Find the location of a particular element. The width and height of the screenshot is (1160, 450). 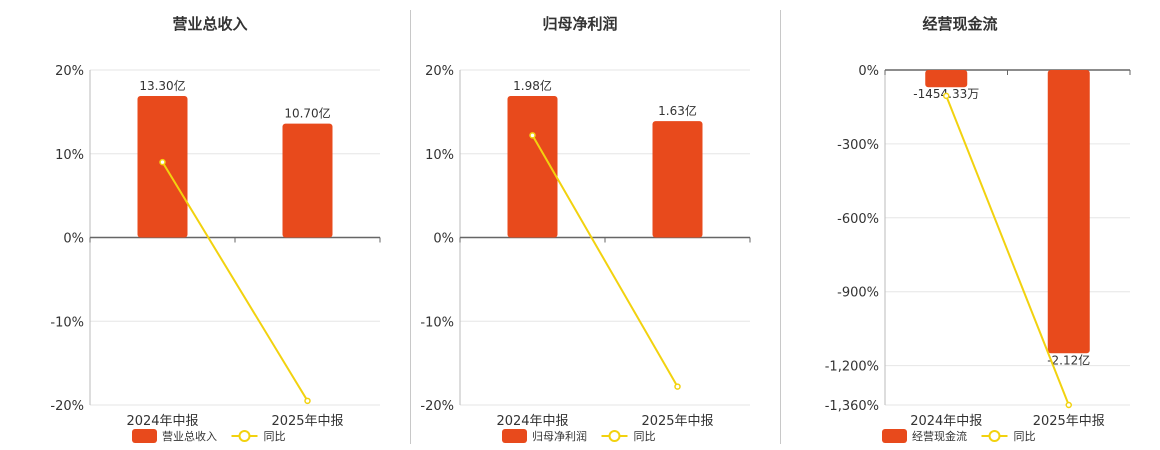

legend-label-bar: 归母净利润 is located at coordinates (559, 436).